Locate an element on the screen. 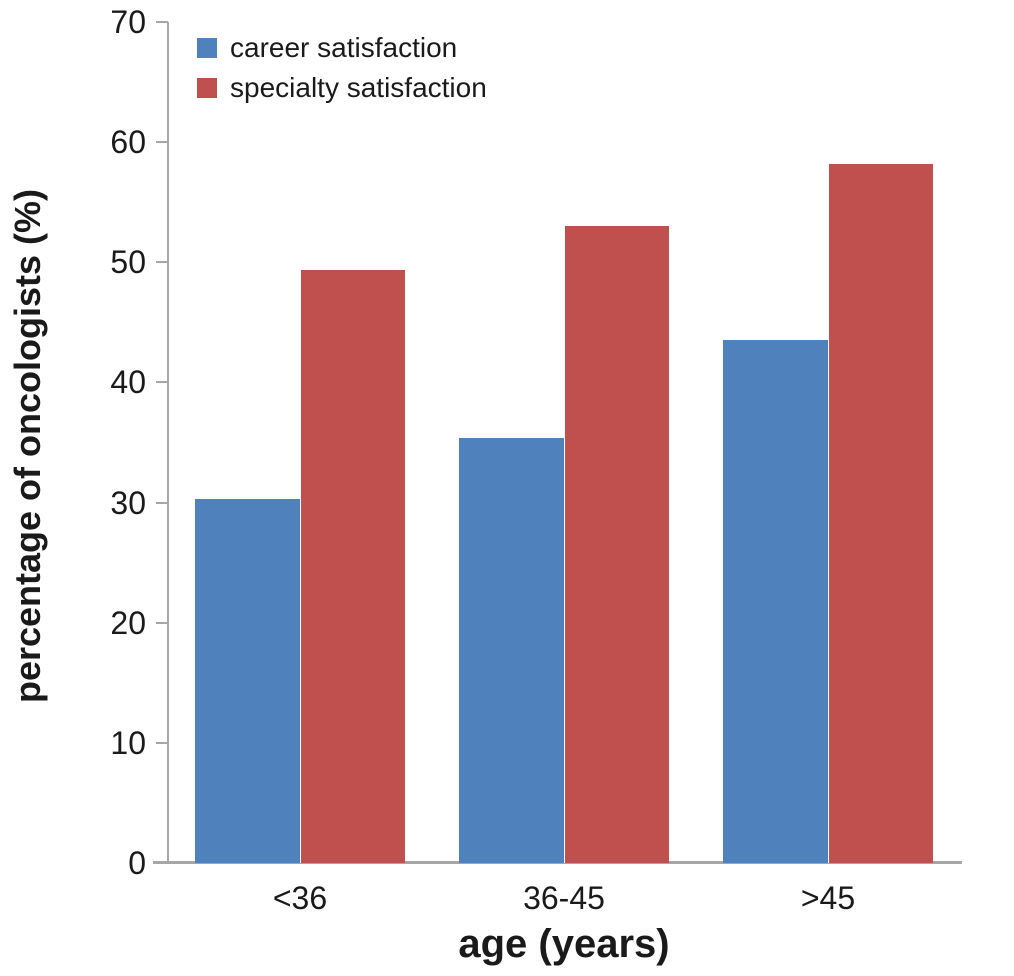 Image resolution: width=1014 pixels, height=976 pixels. y-tick-label: 20 is located at coordinates (128, 622).